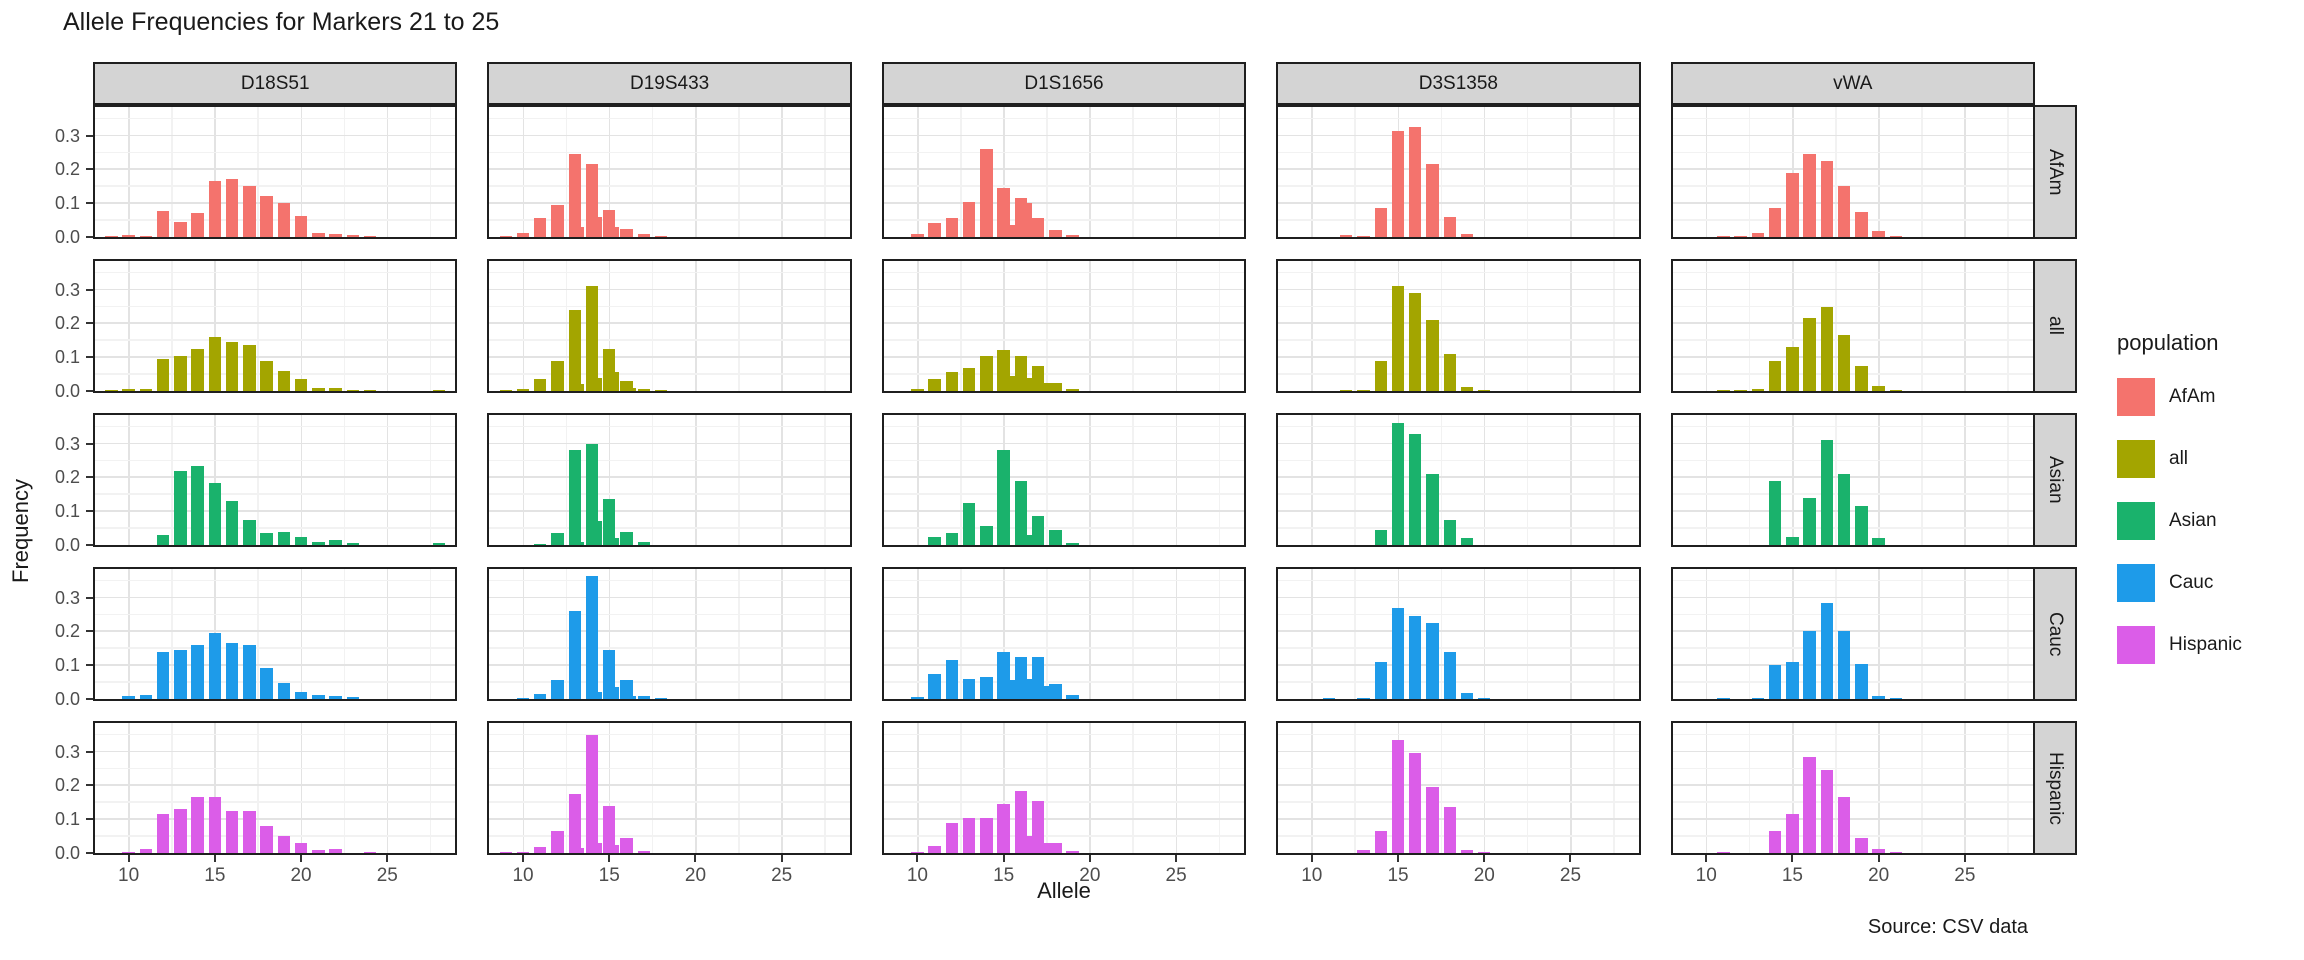 This screenshot has width=2304, height=960. I want to click on x-axis-title: Allele, so click(1064, 890).